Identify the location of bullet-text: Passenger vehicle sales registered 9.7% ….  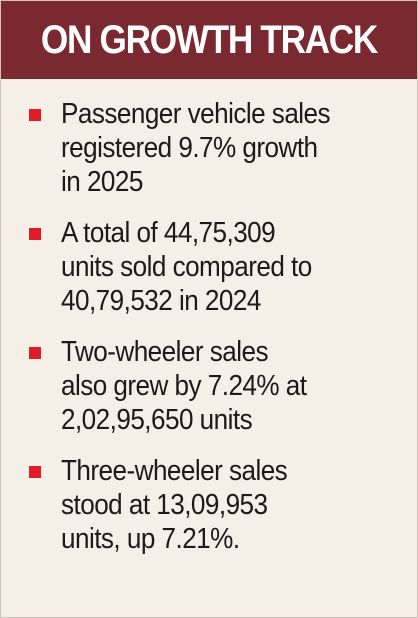
(196, 148).